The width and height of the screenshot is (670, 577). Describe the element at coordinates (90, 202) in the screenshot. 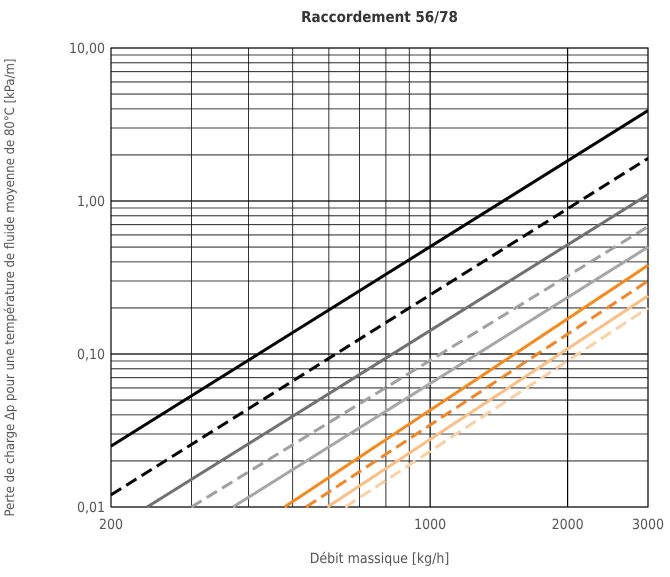

I see `y-tick-label: 1,00` at that location.